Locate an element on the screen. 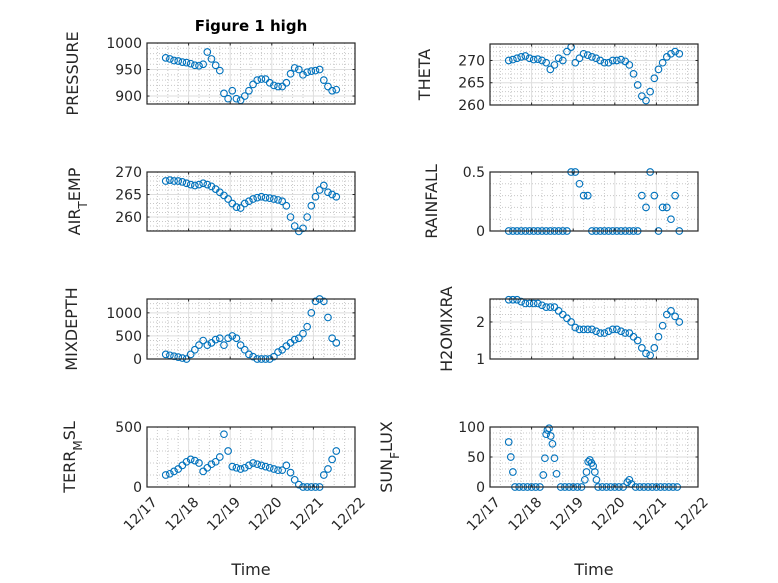 The height and width of the screenshot is (583, 778). y-label-main: MIXDEPTH is located at coordinates (71, 328).